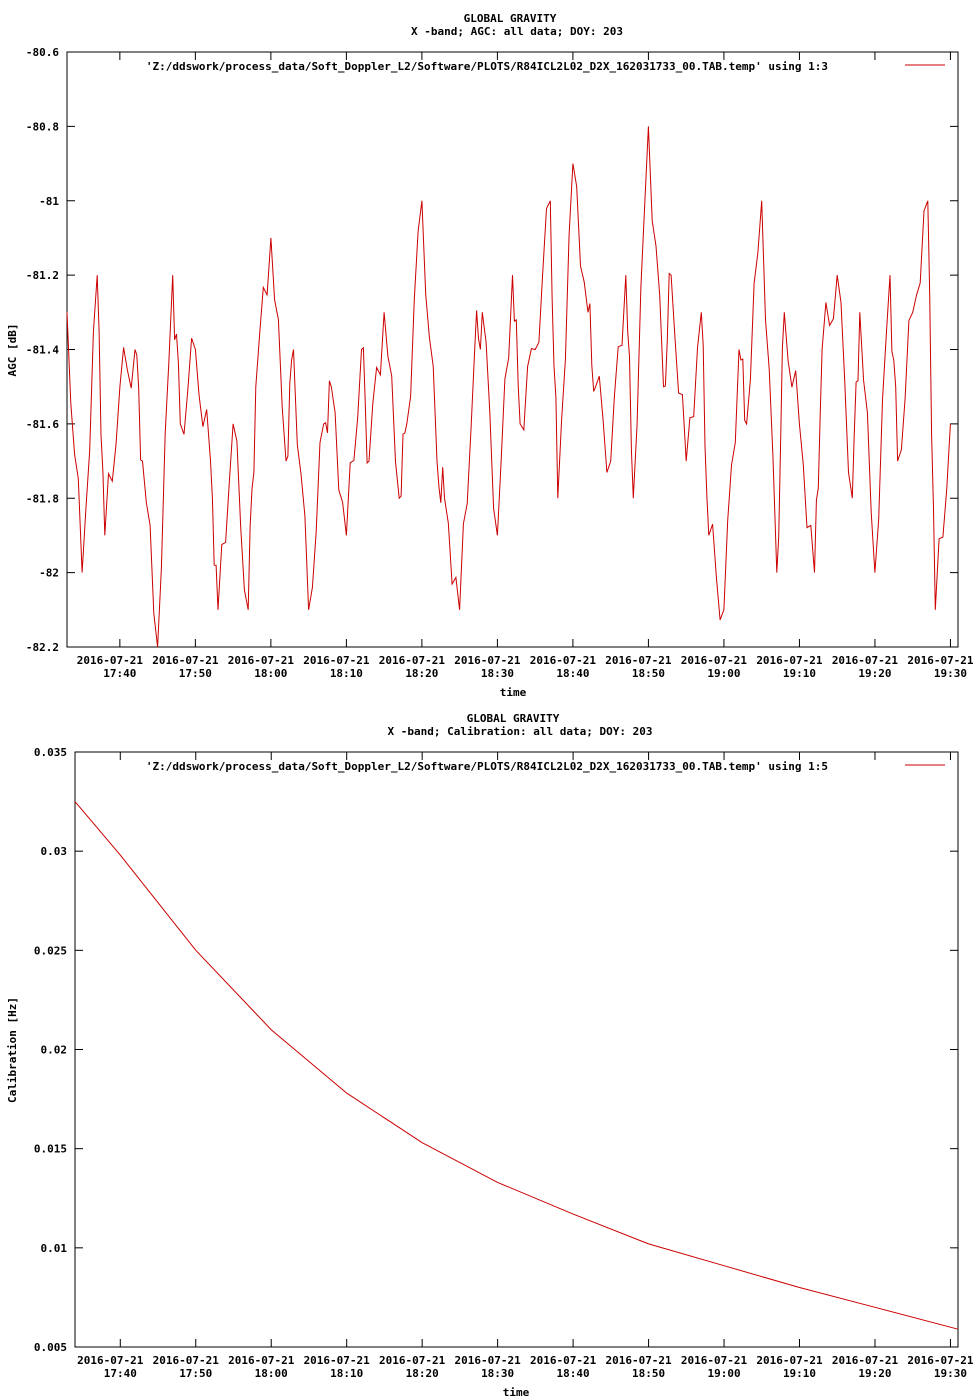  What do you see at coordinates (54, 1248) in the screenshot?
I see `y-tick-label: 0.01` at bounding box center [54, 1248].